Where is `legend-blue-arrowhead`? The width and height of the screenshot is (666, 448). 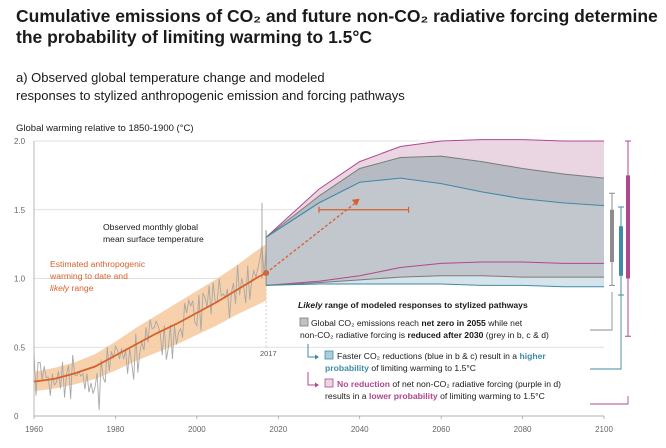
legend-blue-arrowhead is located at coordinates (317, 357).